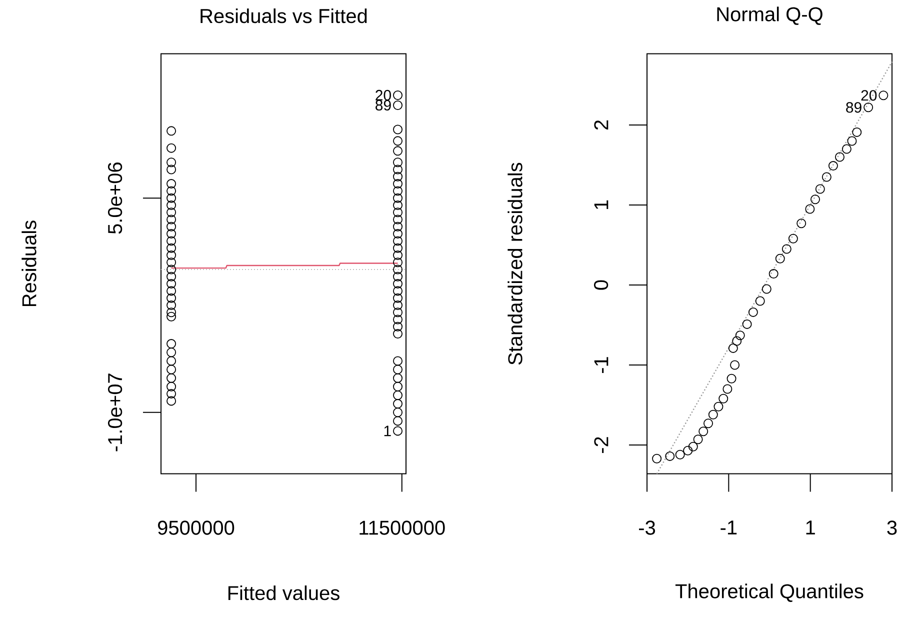  I want to click on chart-title: Residuals vs Fitted, so click(283, 16).